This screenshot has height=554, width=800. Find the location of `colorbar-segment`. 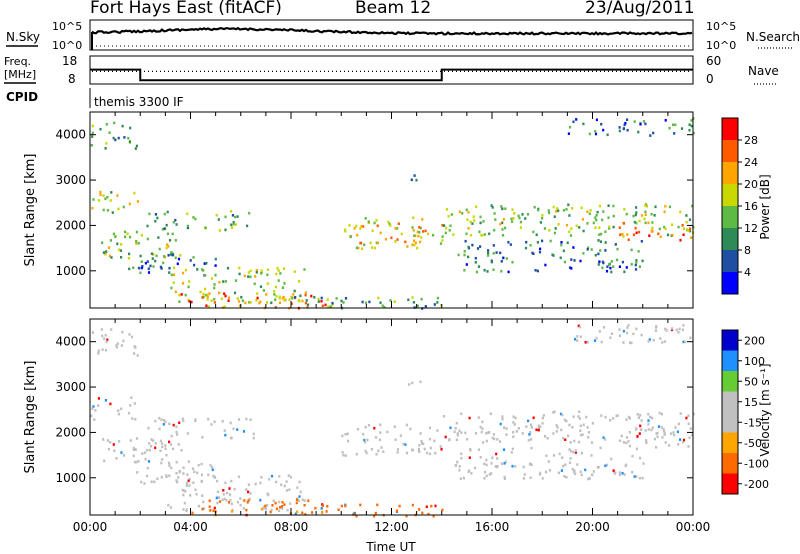

colorbar-segment is located at coordinates (730, 463).